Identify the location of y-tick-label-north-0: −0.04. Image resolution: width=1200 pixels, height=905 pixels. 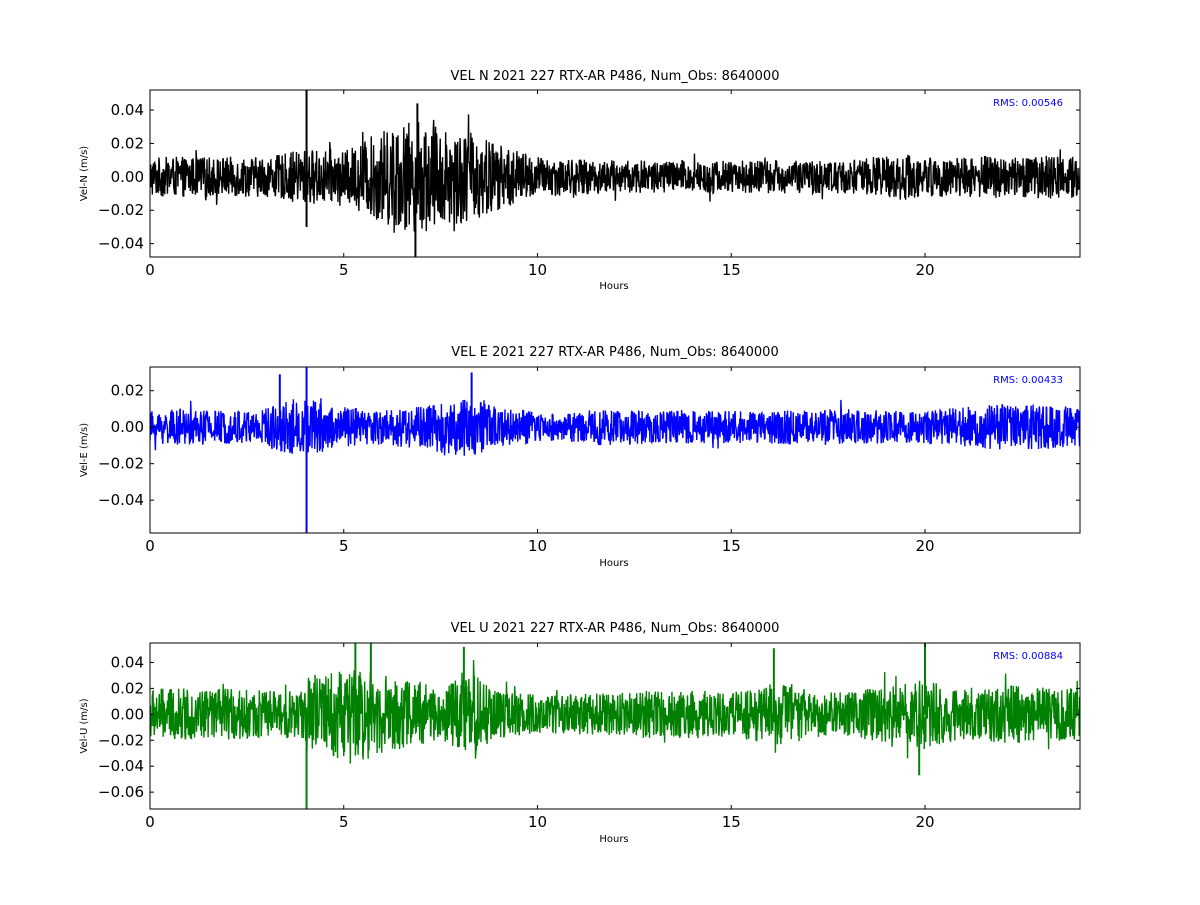
(121, 244).